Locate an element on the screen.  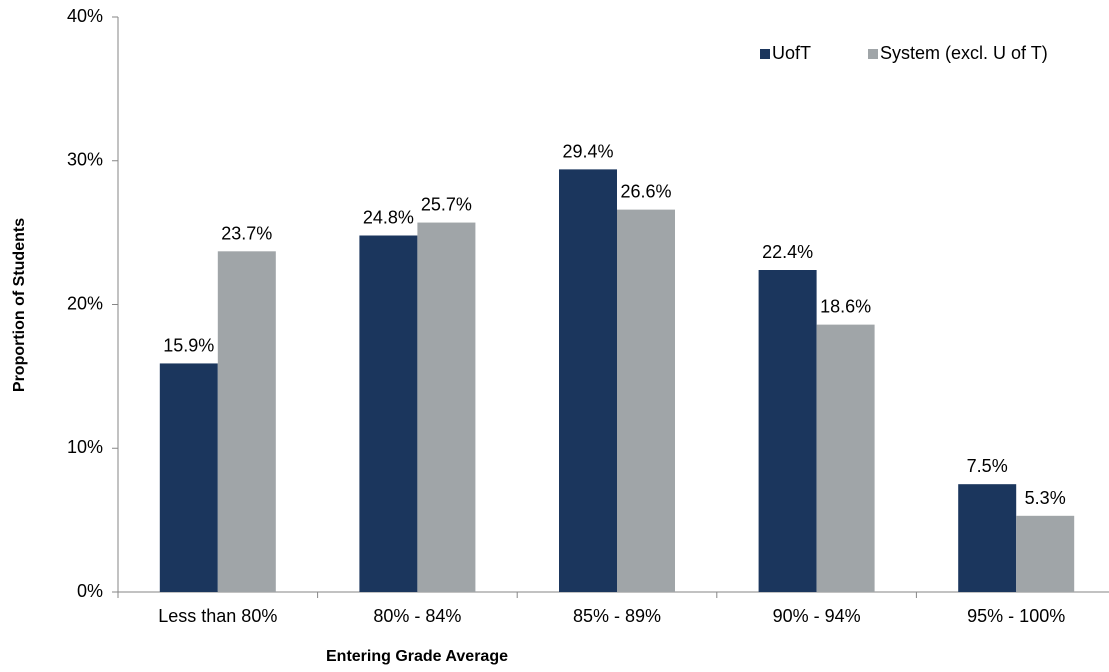
data-label: 23.7% is located at coordinates (246, 233).